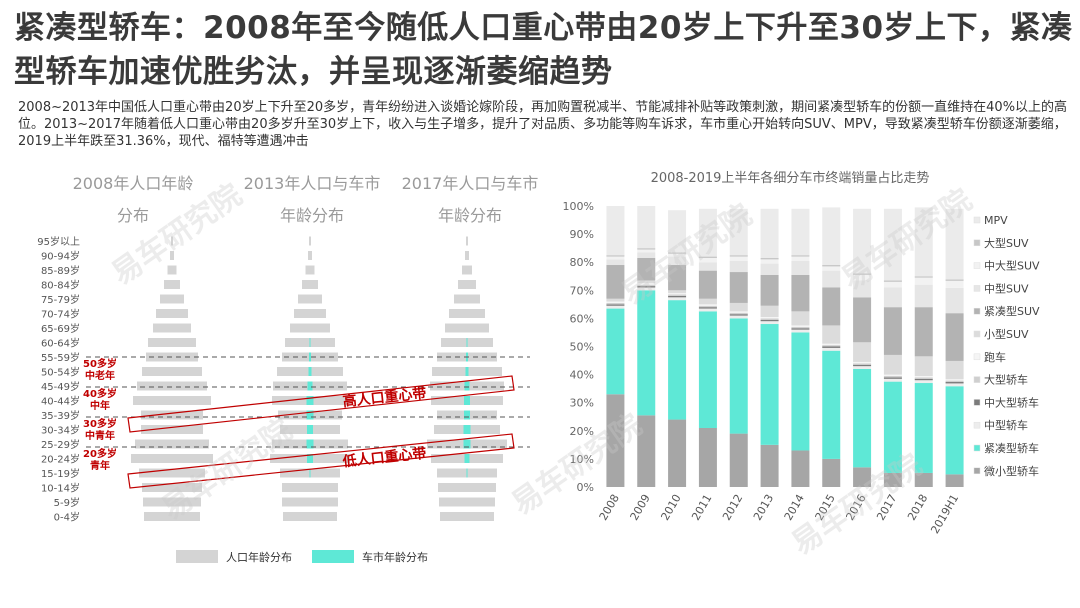 This screenshot has height=608, width=1080. Describe the element at coordinates (395, 557) in the screenshot. I see `legend-label: 车市年龄分布` at that location.